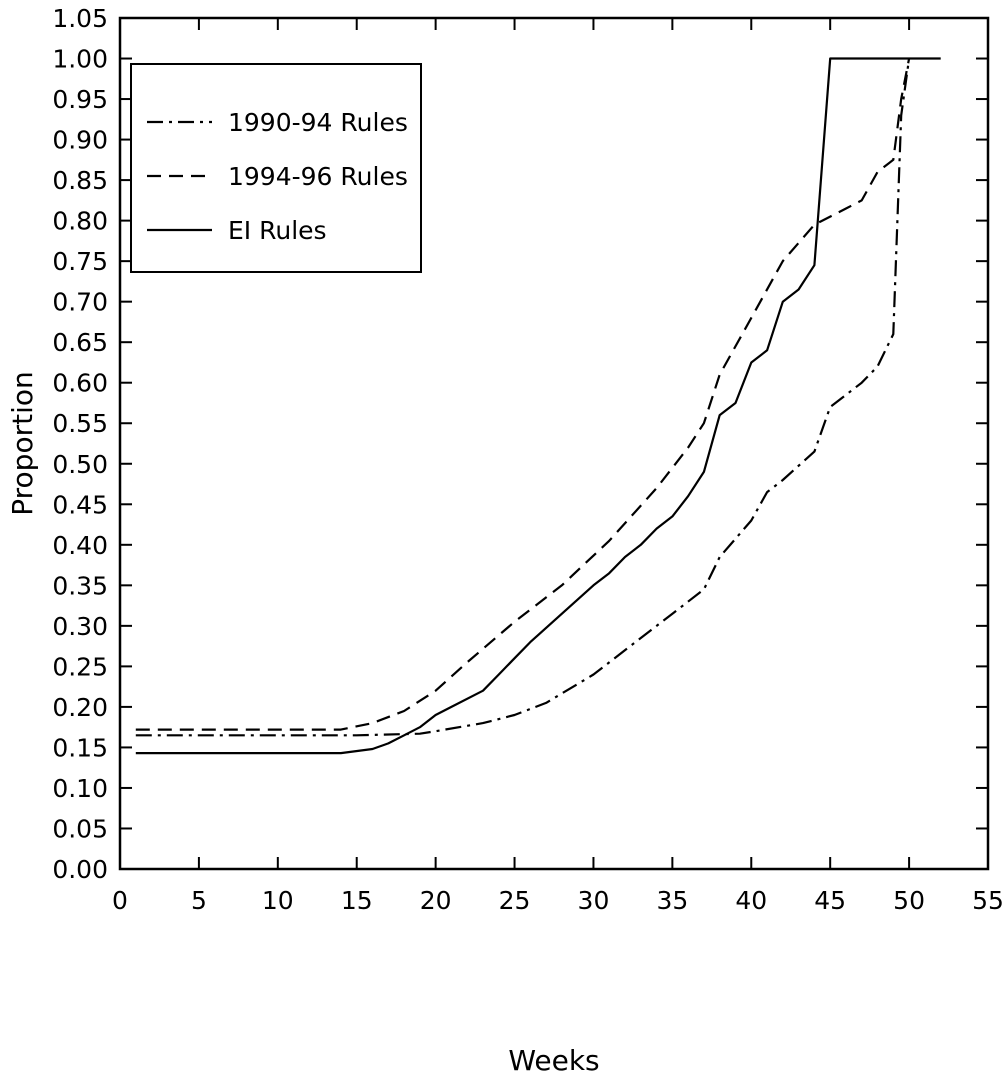 This screenshot has width=1006, height=1089. I want to click on y-tick-label: 1.05, so click(80, 18).